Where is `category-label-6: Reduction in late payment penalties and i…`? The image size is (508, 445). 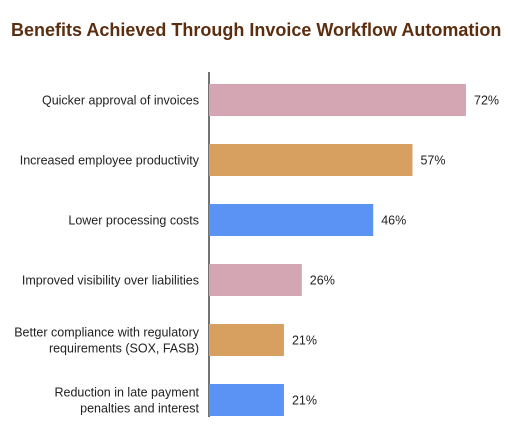 category-label-6: Reduction in late payment penalties and i… is located at coordinates (126, 401).